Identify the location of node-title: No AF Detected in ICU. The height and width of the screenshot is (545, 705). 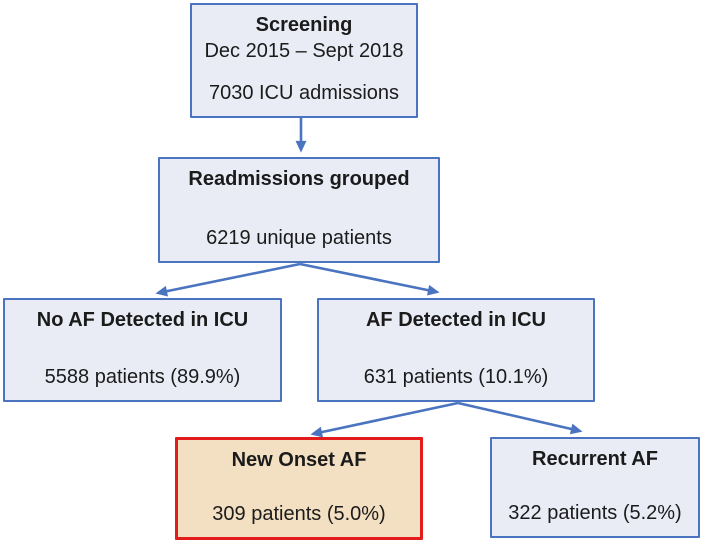
(142, 320).